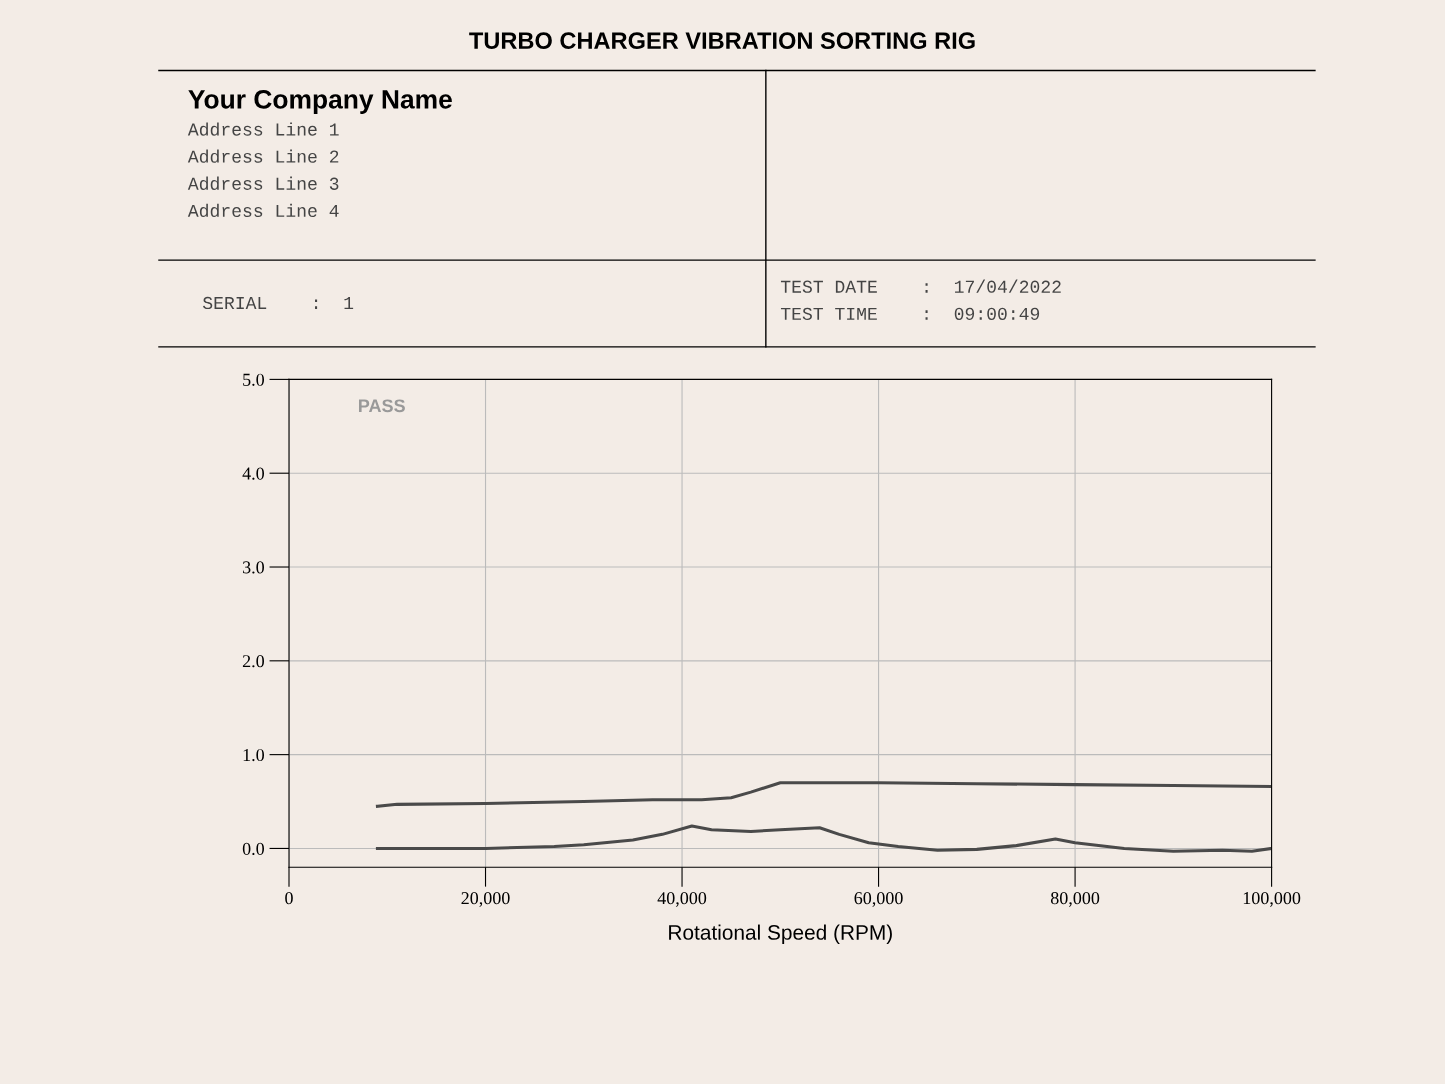  I want to click on x-axis-title: Rotational Speed (RPM), so click(780, 934).